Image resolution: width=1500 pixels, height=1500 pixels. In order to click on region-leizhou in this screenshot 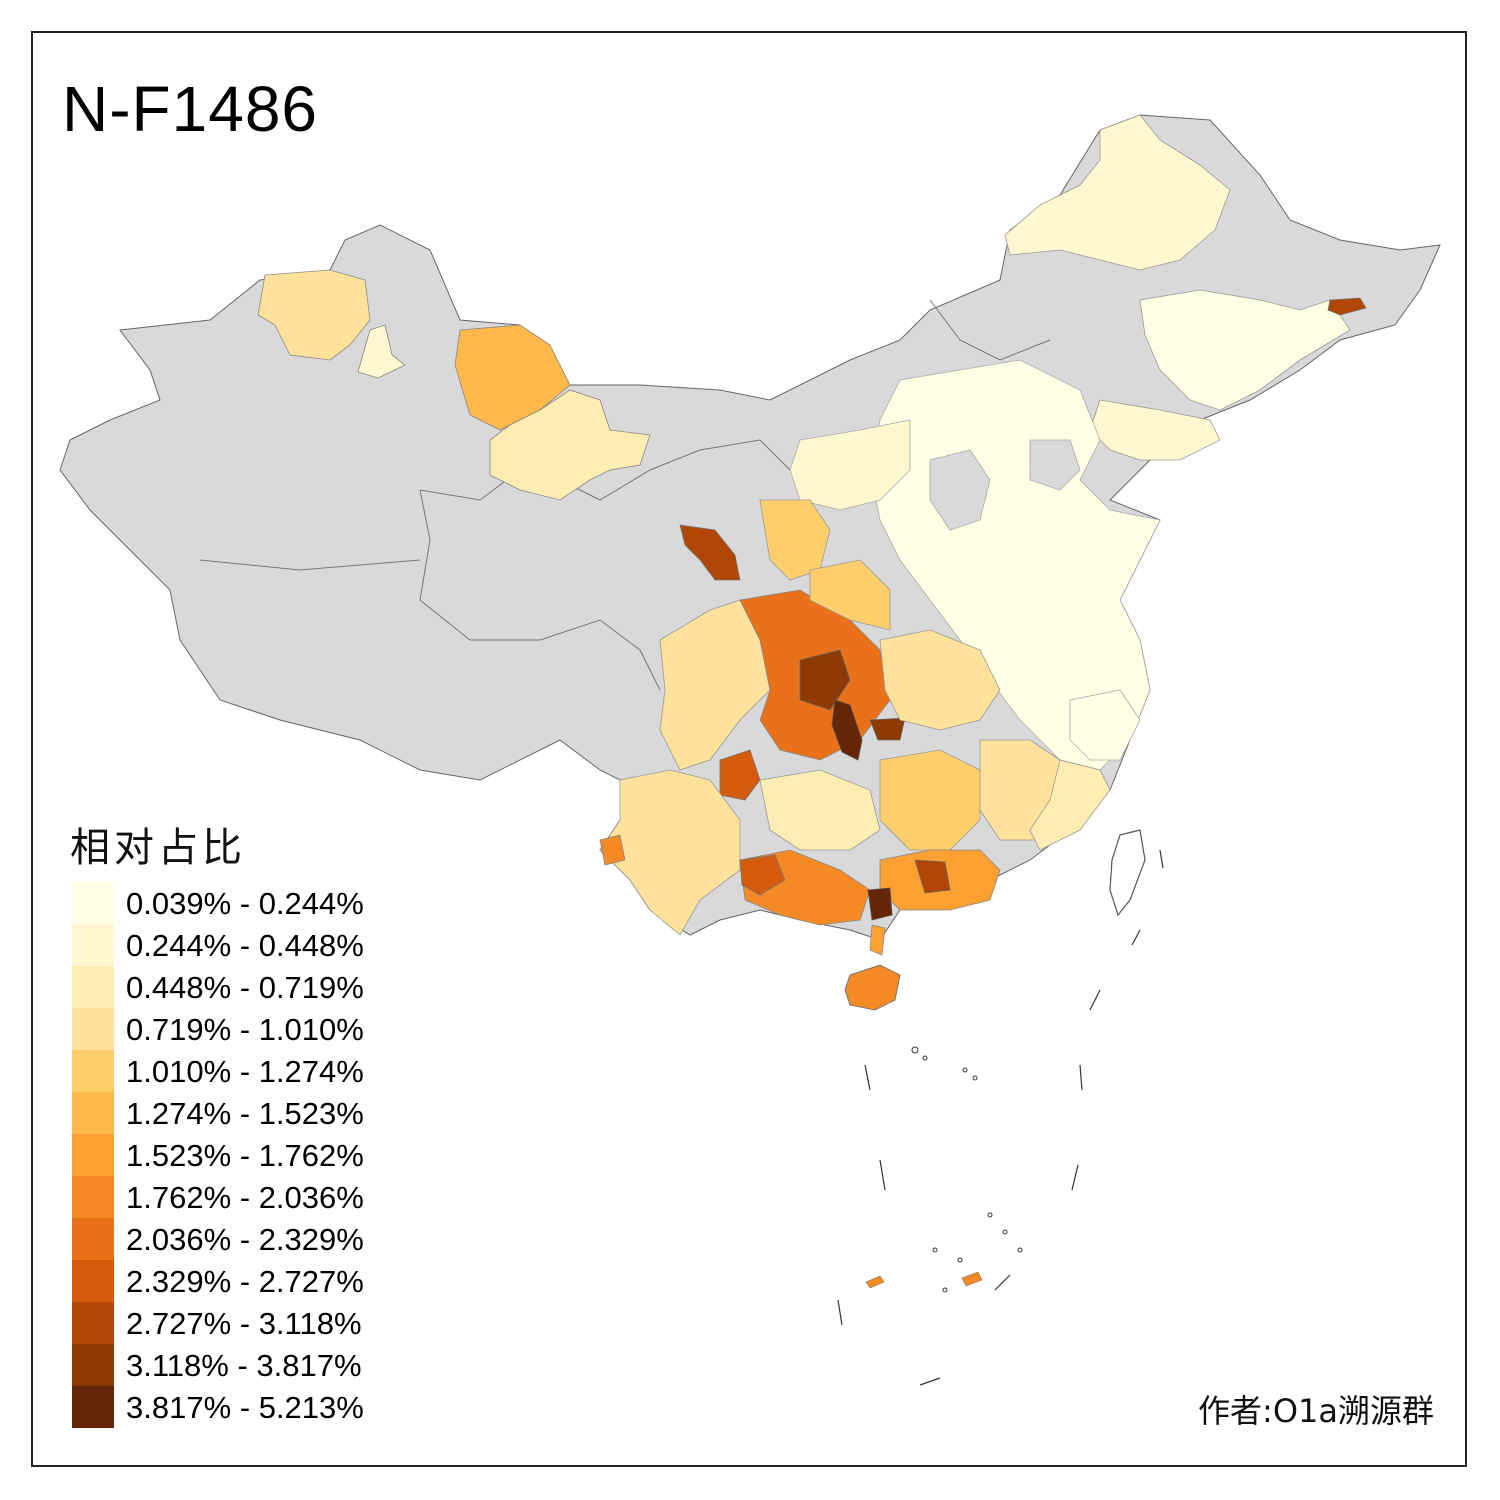, I will do `click(877, 940)`.